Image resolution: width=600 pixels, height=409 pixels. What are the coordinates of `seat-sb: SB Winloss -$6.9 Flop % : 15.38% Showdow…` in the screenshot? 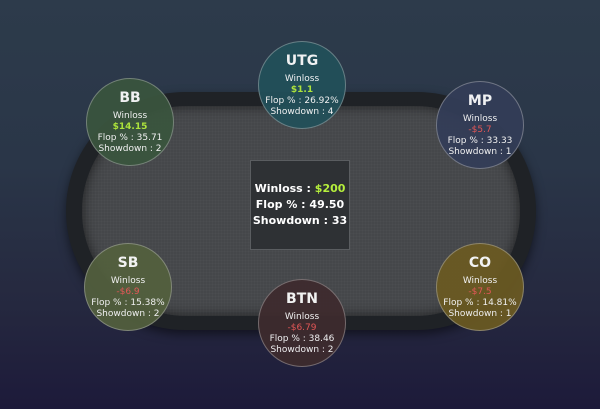 It's located at (128, 287).